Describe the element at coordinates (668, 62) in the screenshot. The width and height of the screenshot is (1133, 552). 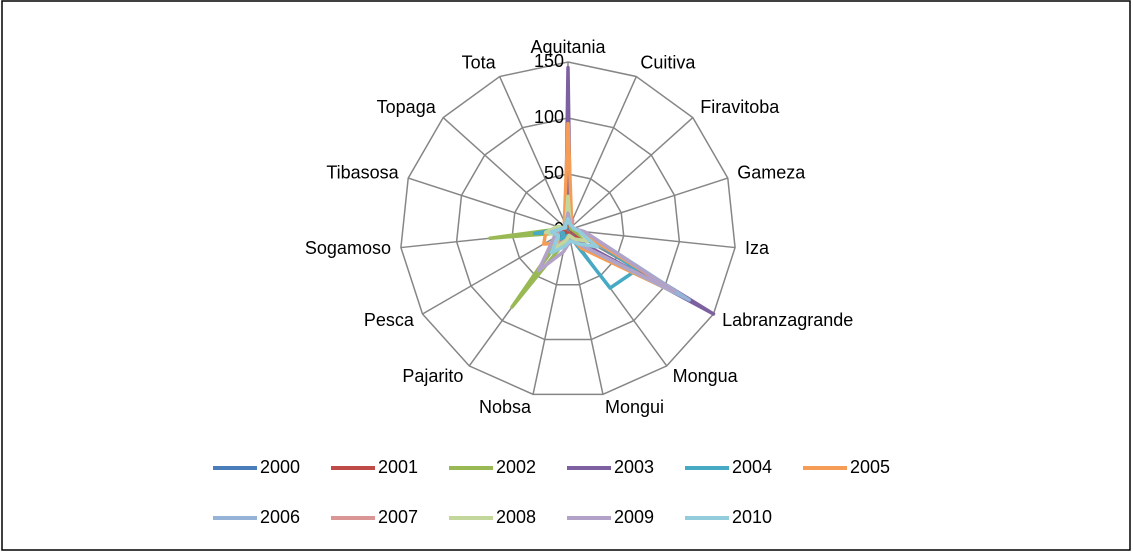
I see `category-label: Cuitiva` at that location.